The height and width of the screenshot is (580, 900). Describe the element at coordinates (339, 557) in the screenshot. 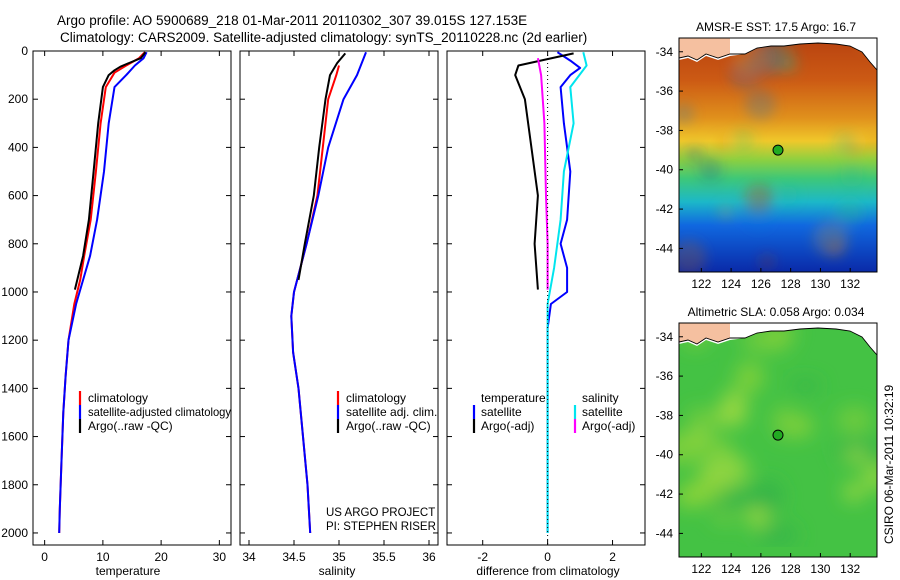

I see `x-tick-label: 35` at that location.